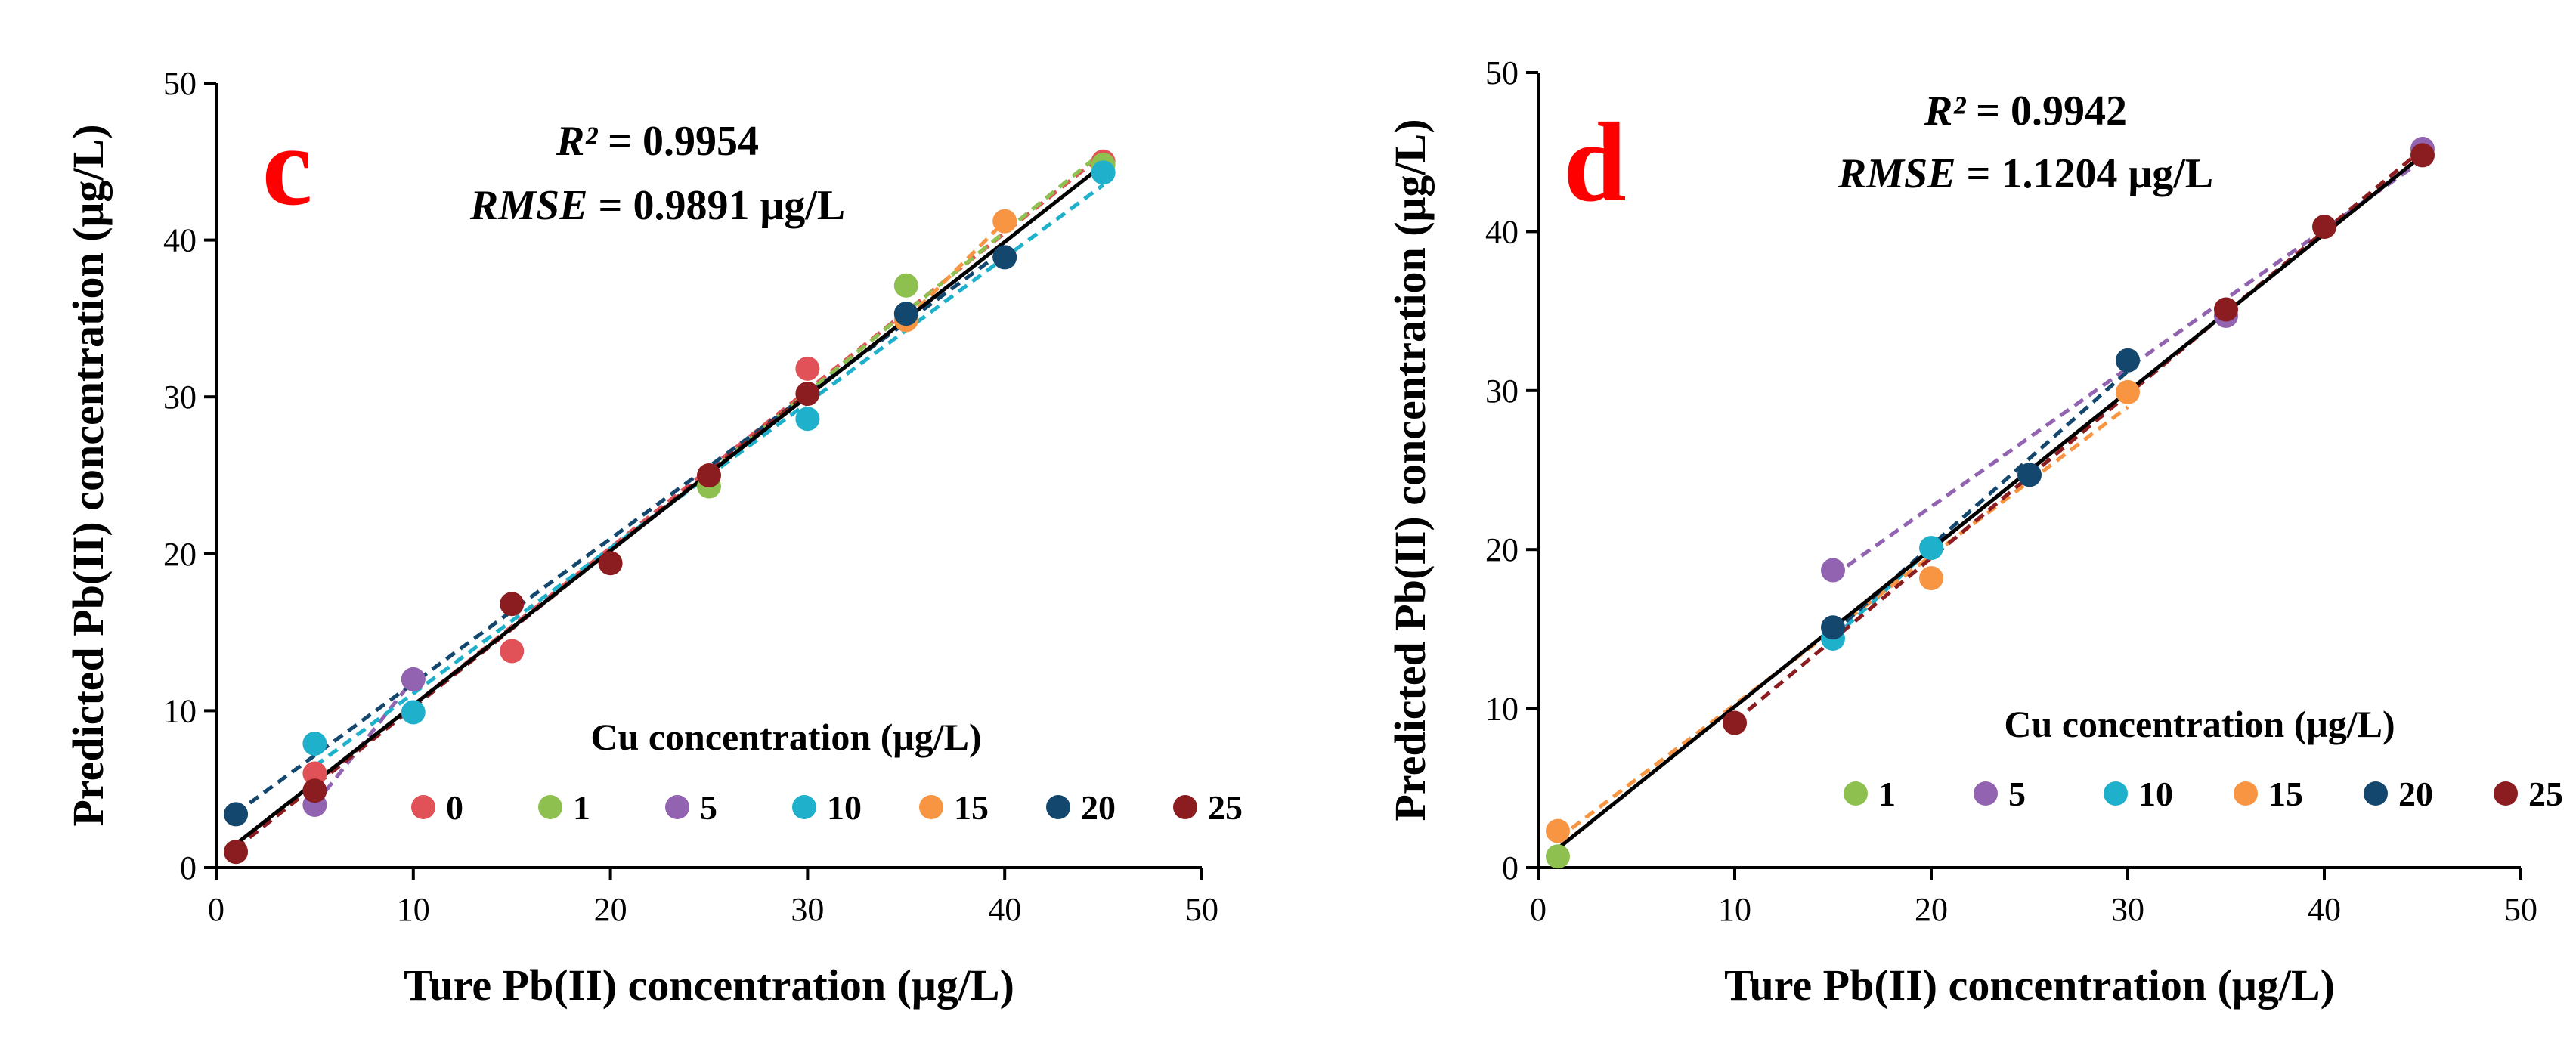 The width and height of the screenshot is (2576, 1055). What do you see at coordinates (2285, 794) in the screenshot?
I see `legend-label-cu-15: 15` at bounding box center [2285, 794].